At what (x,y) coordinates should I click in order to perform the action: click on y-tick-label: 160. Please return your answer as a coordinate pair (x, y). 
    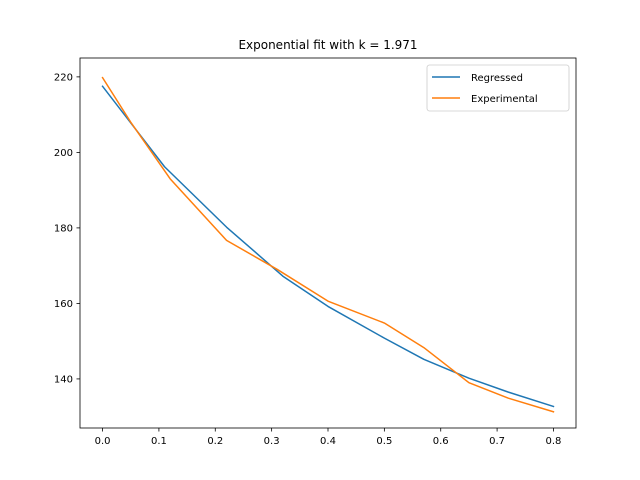
    Looking at the image, I should click on (63, 304).